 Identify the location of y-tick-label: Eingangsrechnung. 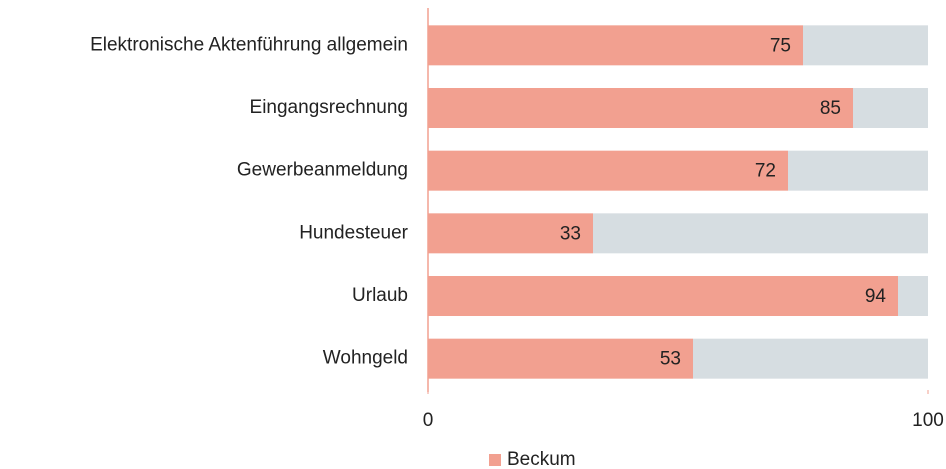
(329, 107).